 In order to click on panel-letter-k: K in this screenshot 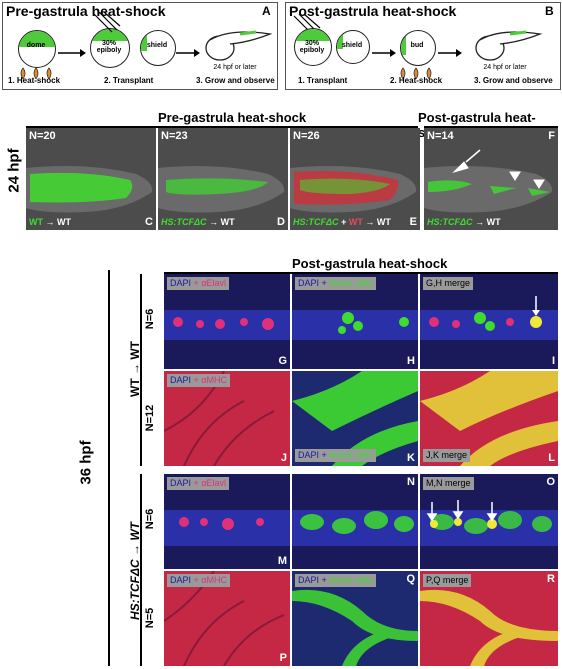, I will do `click(411, 458)`.